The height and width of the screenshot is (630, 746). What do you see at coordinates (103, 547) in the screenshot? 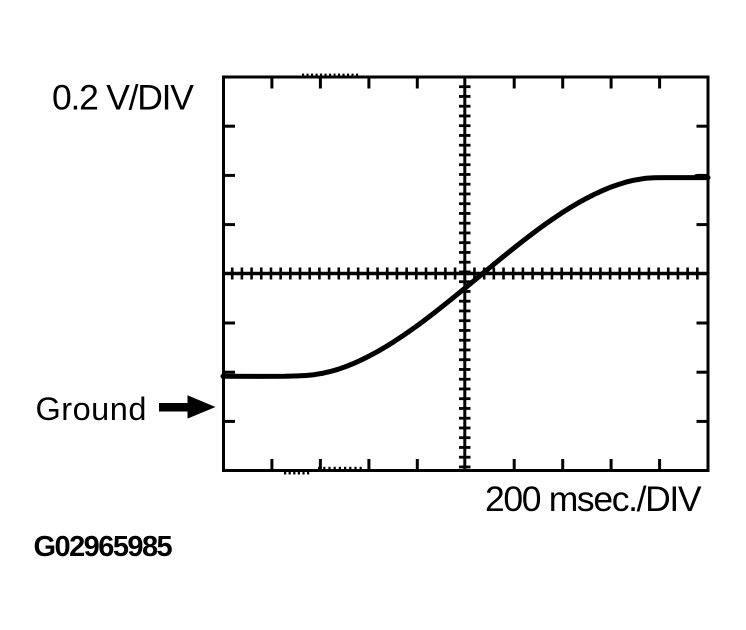
I see `svg-text: G02965985` at bounding box center [103, 547].